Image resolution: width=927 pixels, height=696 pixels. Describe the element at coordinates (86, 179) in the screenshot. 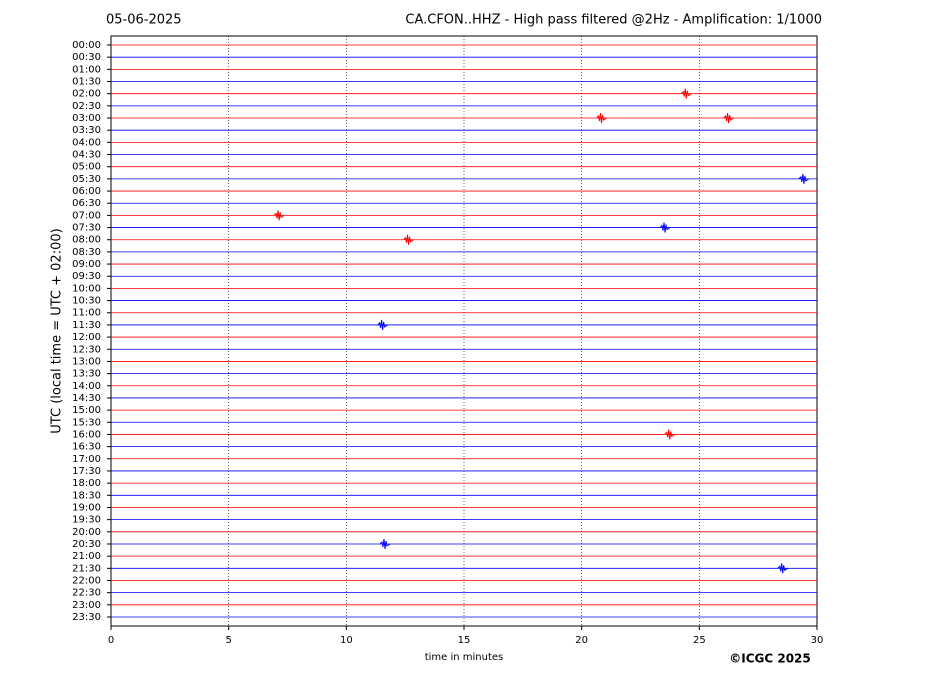

I see `y-tick-label: 05:30` at that location.